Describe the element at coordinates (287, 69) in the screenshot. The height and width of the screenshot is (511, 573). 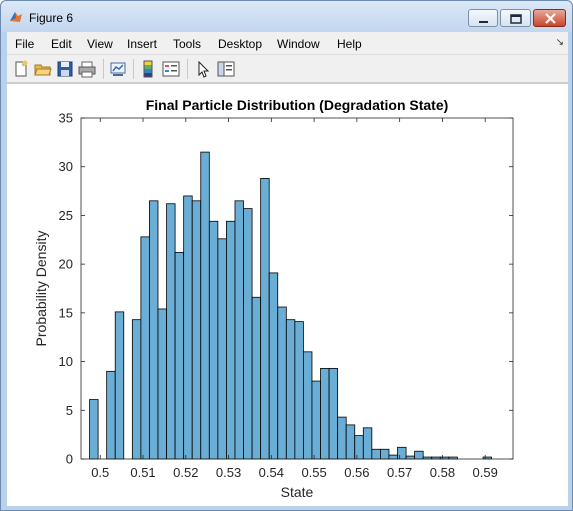
I see `toolbar` at that location.